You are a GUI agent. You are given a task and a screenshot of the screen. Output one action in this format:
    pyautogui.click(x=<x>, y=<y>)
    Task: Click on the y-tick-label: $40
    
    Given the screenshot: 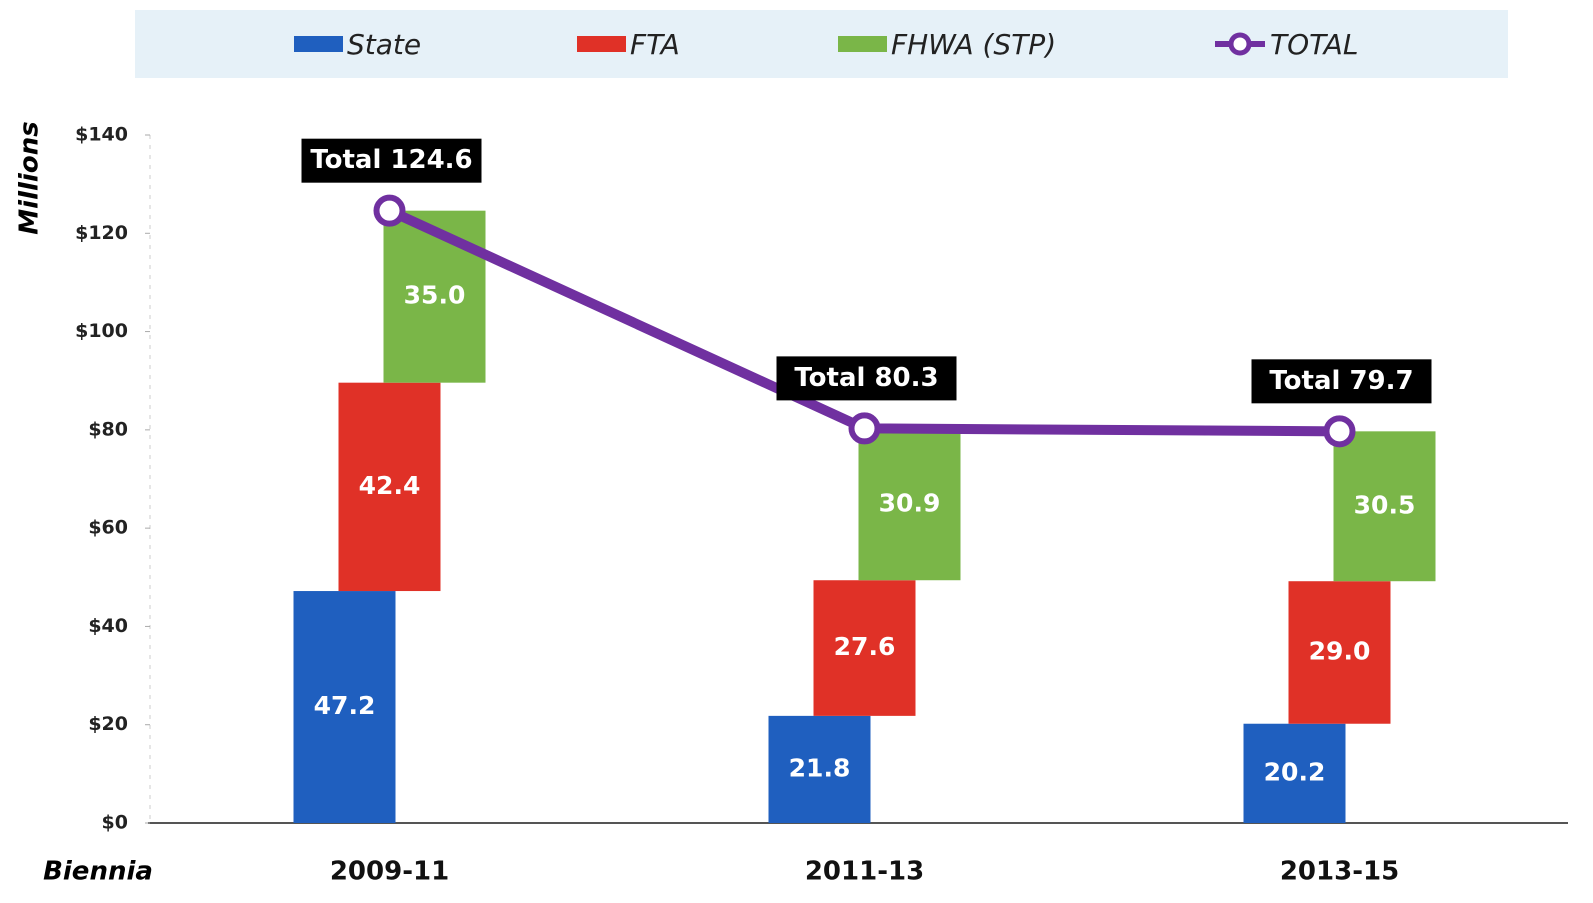 What is the action you would take?
    pyautogui.click(x=108, y=626)
    